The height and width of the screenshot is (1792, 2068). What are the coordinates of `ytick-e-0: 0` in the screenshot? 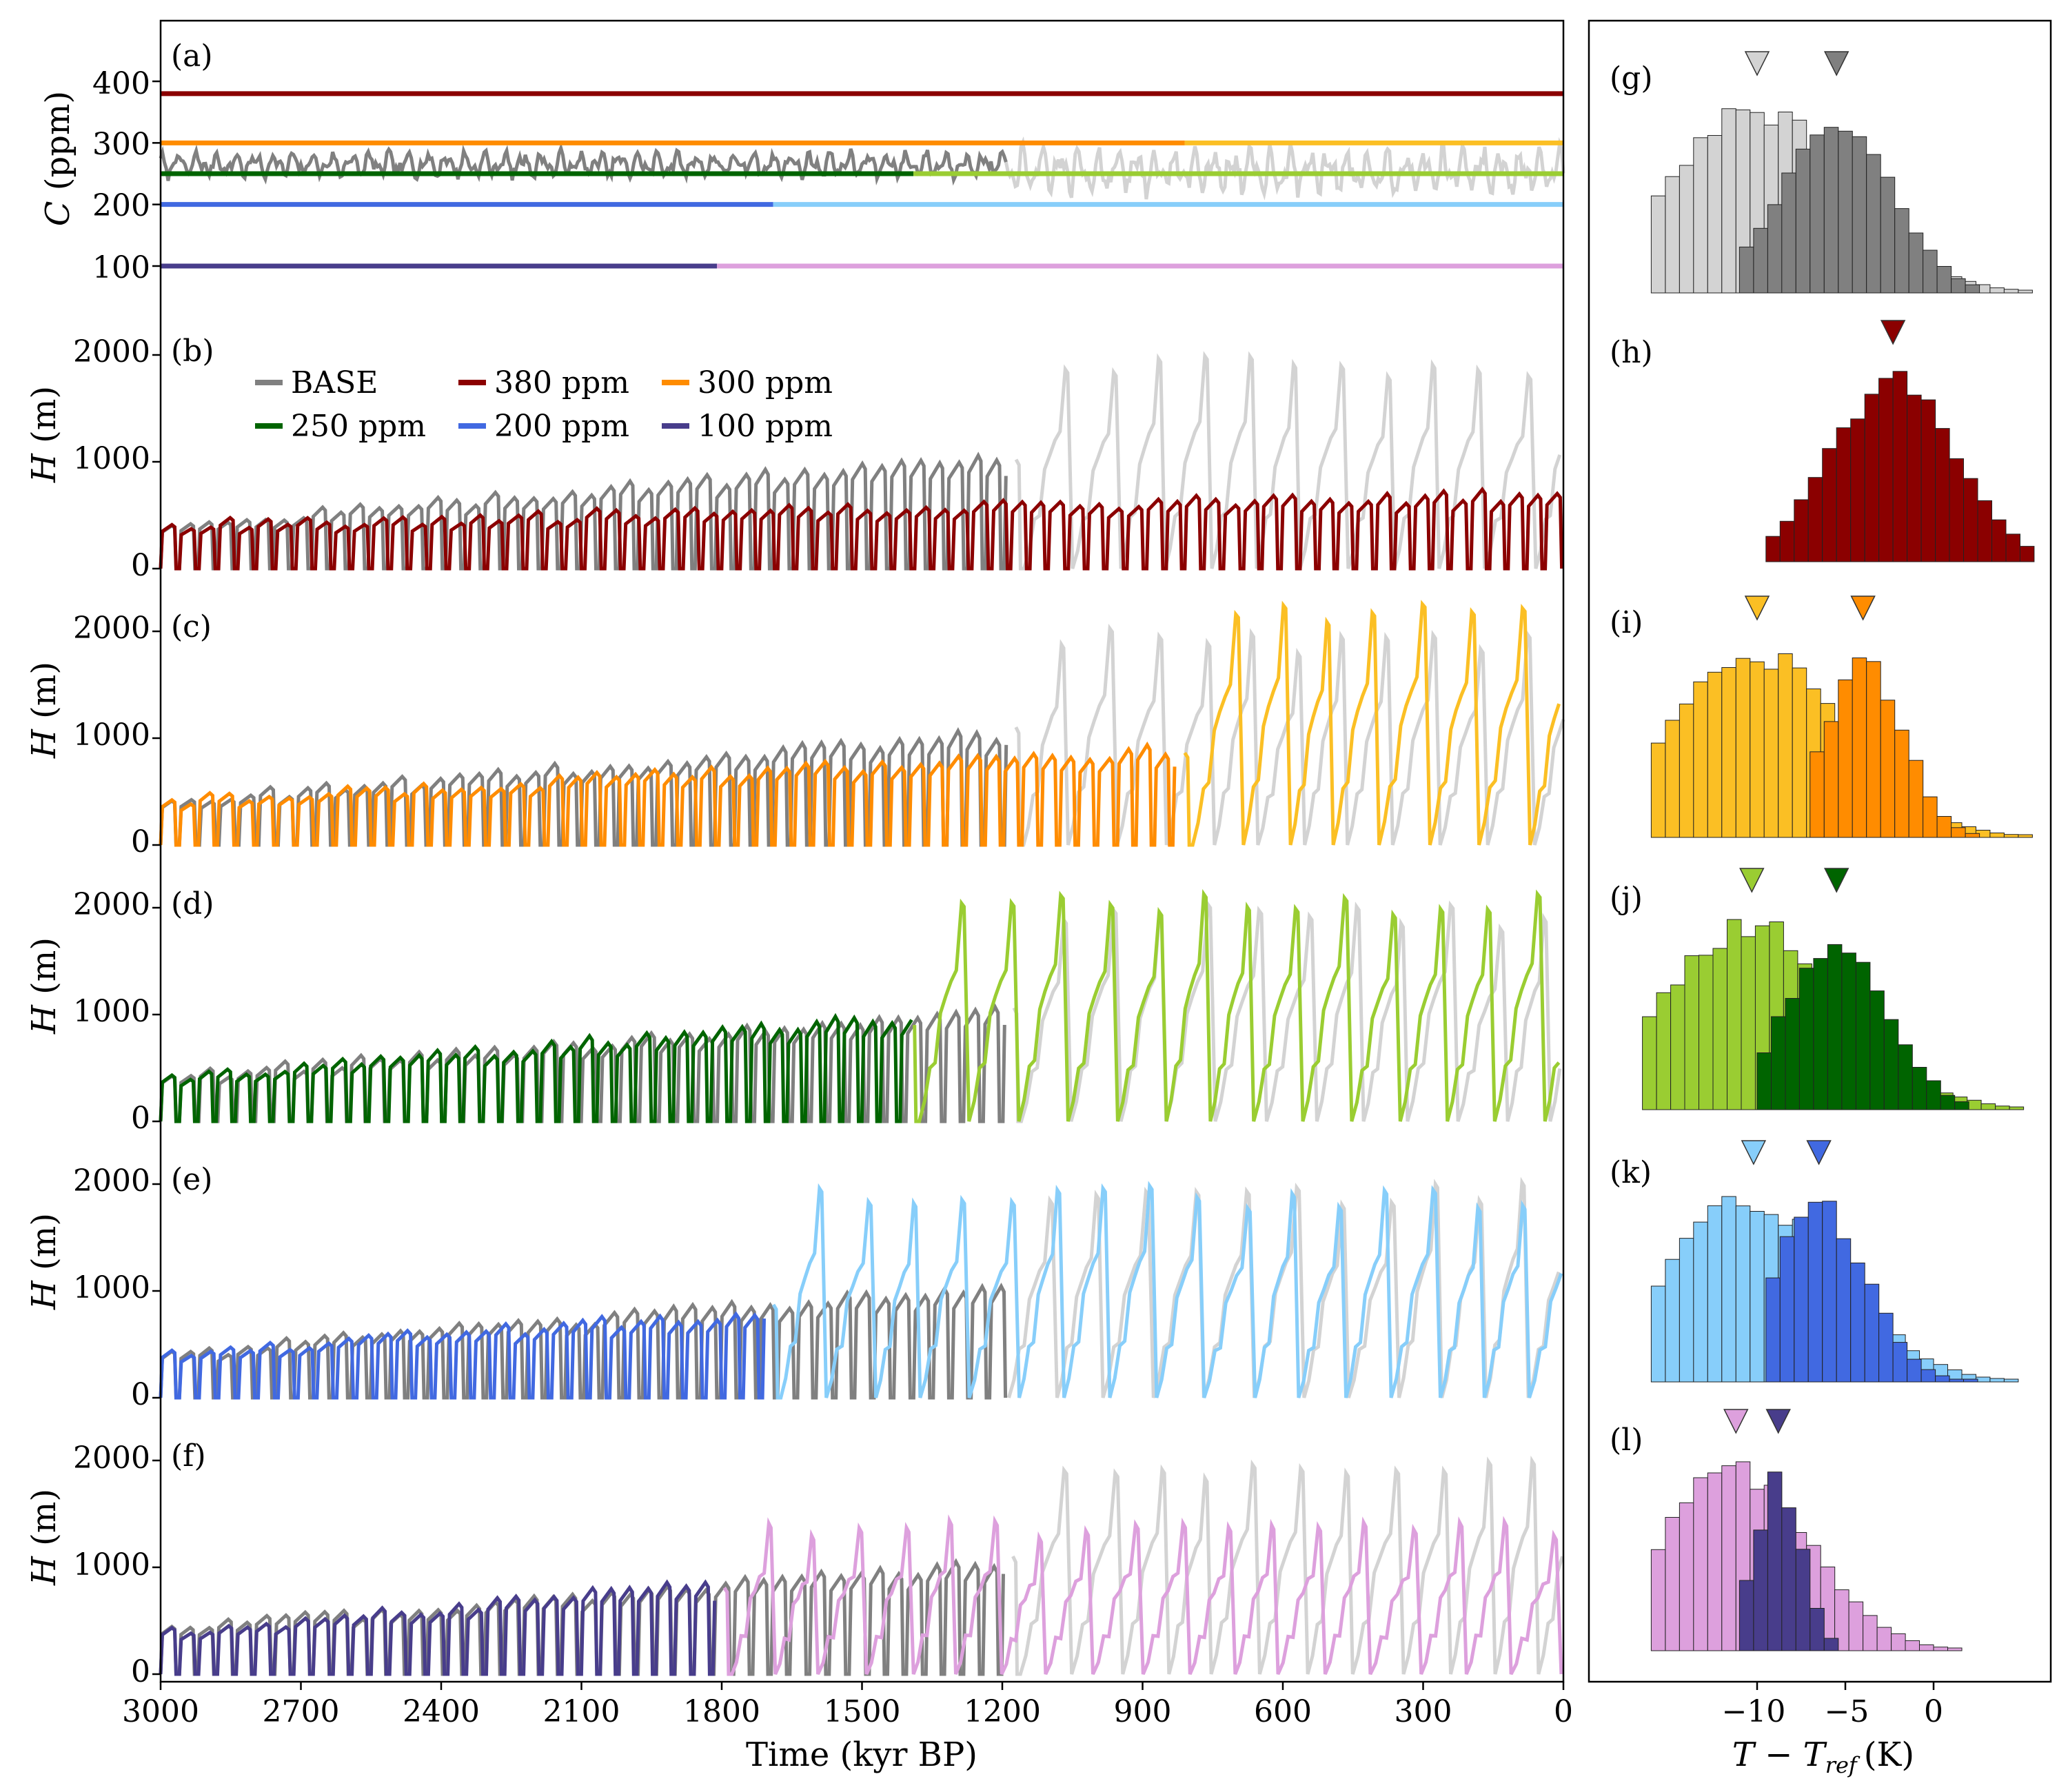 It's located at (140, 1394).